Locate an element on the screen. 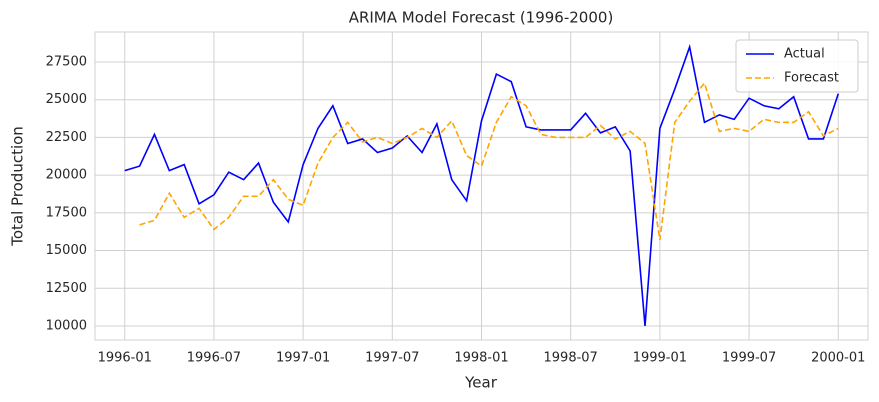 The height and width of the screenshot is (402, 879). y-tick-label: 22500 is located at coordinates (66, 137).